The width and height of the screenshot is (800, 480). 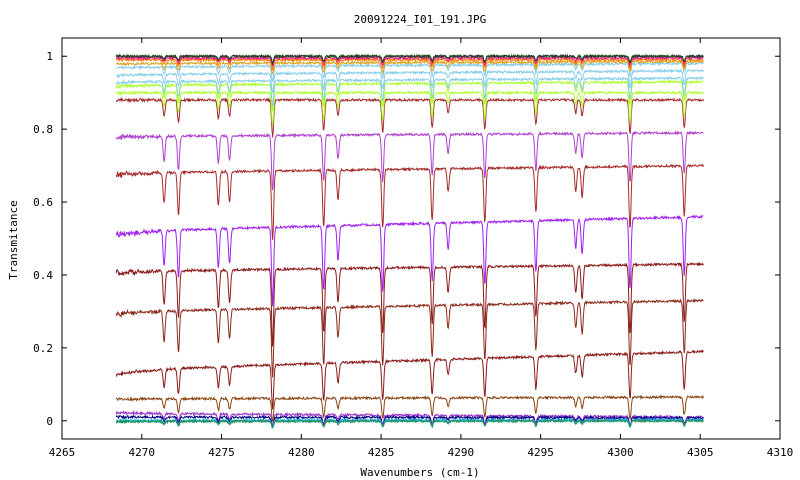 What do you see at coordinates (381, 452) in the screenshot?
I see `x-tick-label: 4285` at bounding box center [381, 452].